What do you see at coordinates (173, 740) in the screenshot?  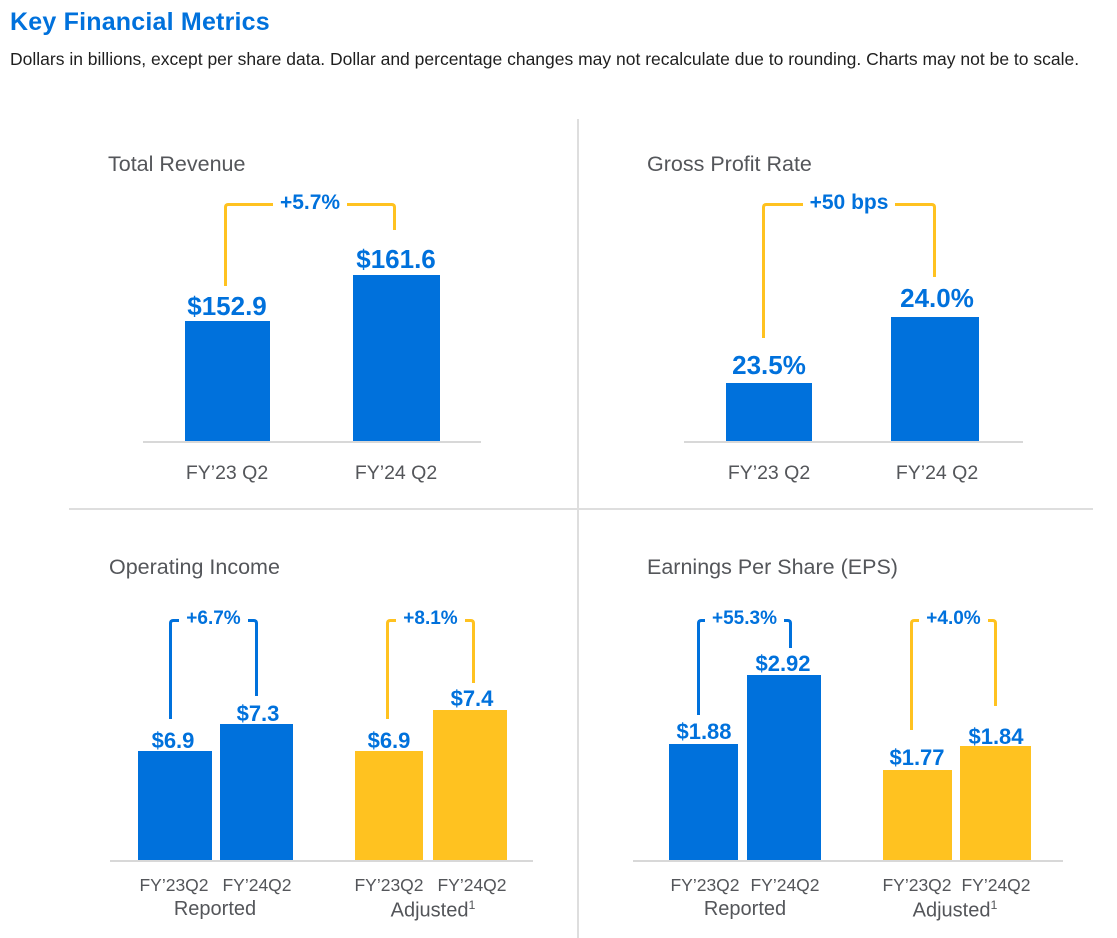 I see `value-label-reported-fy23: $6.9` at bounding box center [173, 740].